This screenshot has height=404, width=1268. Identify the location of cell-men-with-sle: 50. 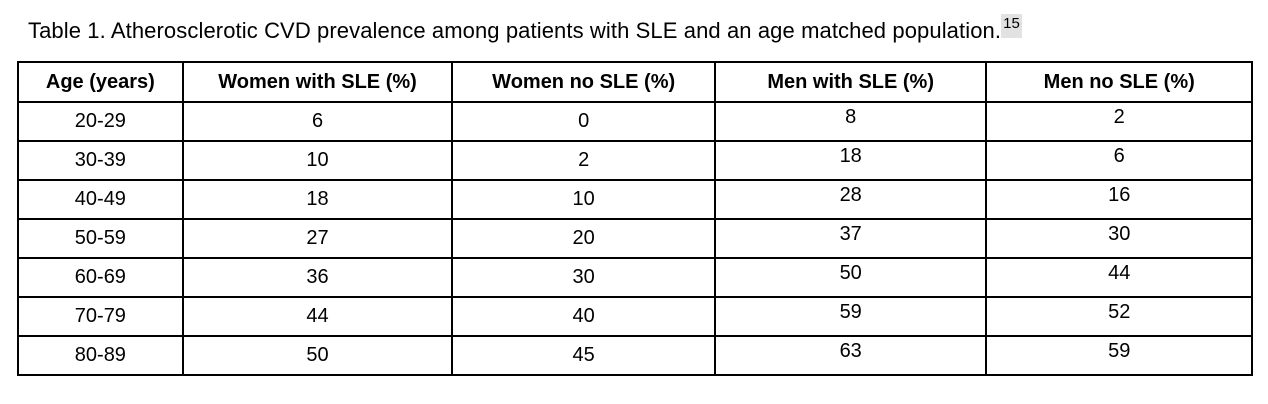
(850, 277).